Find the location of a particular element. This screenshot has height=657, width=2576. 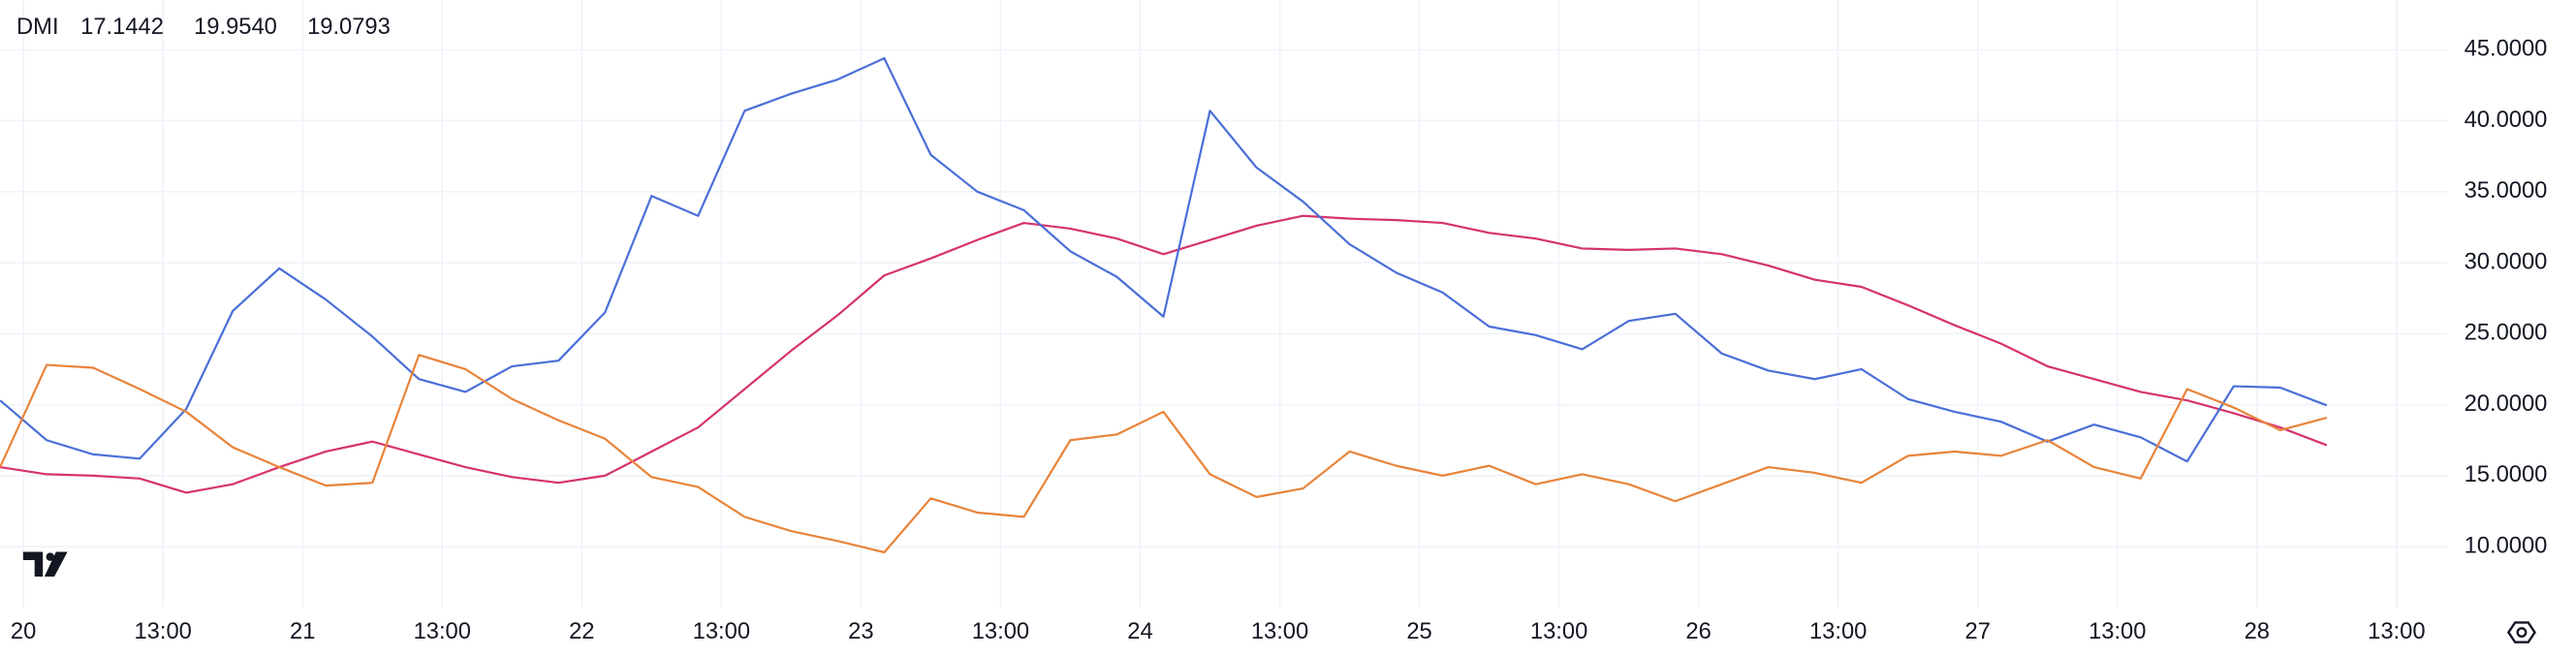

x-tick-label: 21 is located at coordinates (302, 631).